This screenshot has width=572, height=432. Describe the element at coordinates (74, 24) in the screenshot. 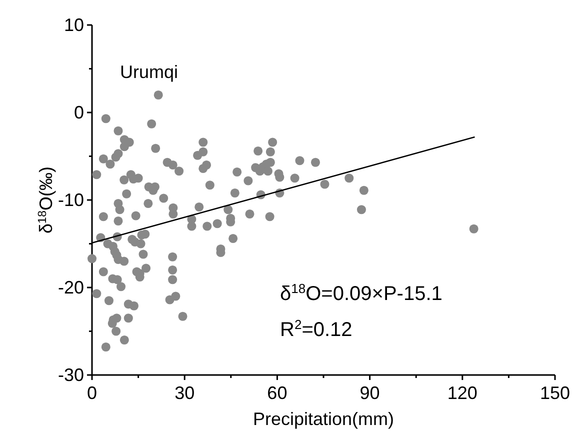

I see `y-tick-label: 10` at that location.